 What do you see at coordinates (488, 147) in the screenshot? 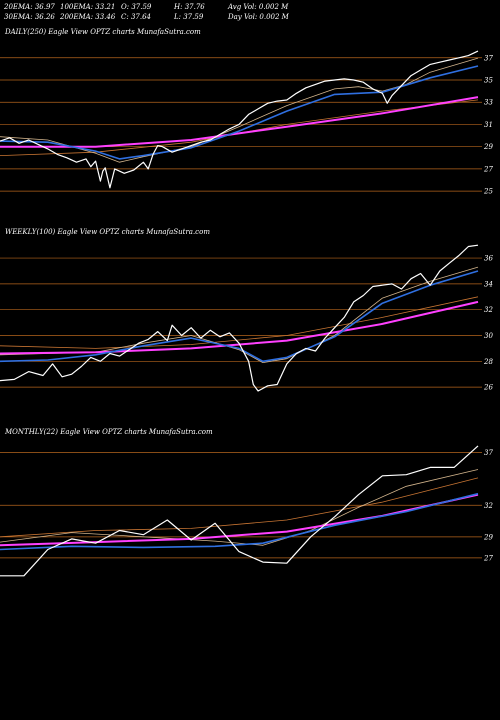
I see `daily-ytick-label: 29` at bounding box center [488, 147].